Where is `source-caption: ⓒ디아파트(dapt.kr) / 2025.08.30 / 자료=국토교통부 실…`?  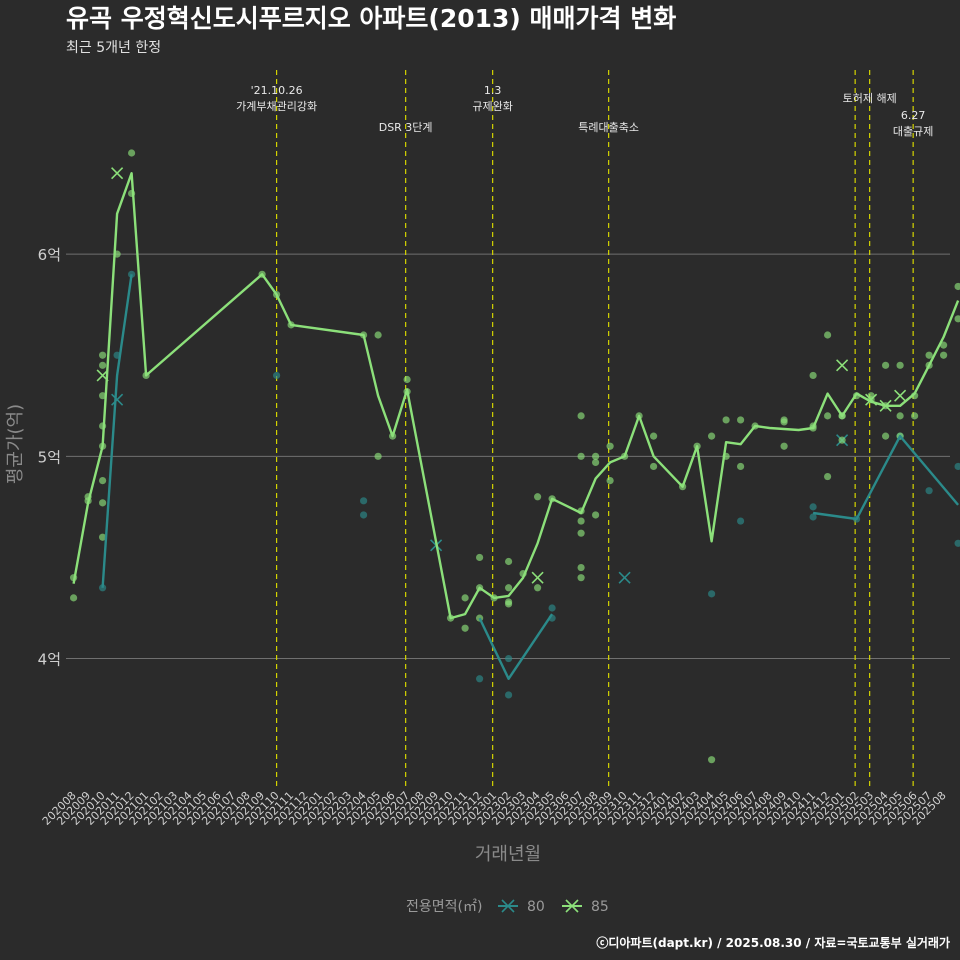 source-caption: ⓒ디아파트(dapt.kr) / 2025.08.30 / 자료=국토교통부 실… is located at coordinates (773, 942).